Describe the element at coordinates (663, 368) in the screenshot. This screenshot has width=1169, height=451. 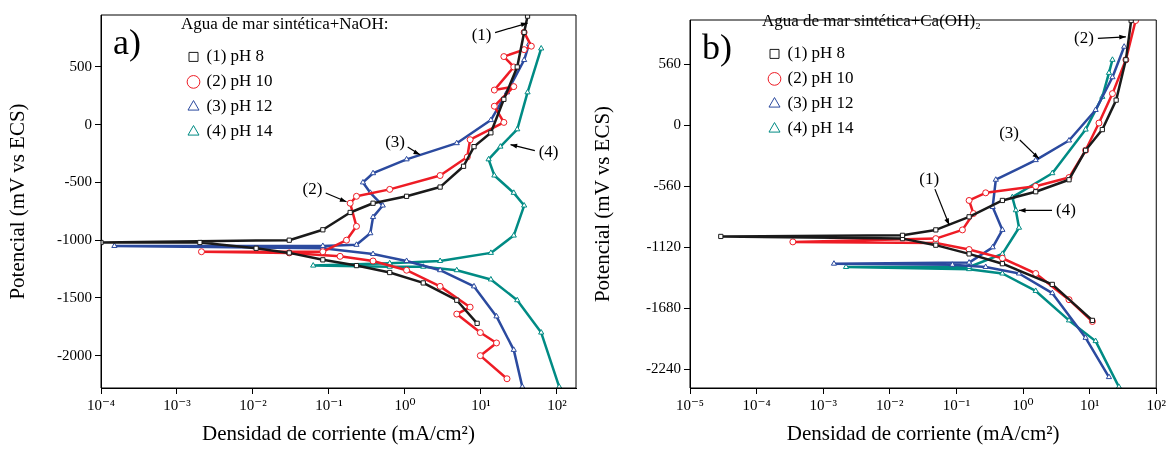
I see `y-tick-label: -2240` at that location.